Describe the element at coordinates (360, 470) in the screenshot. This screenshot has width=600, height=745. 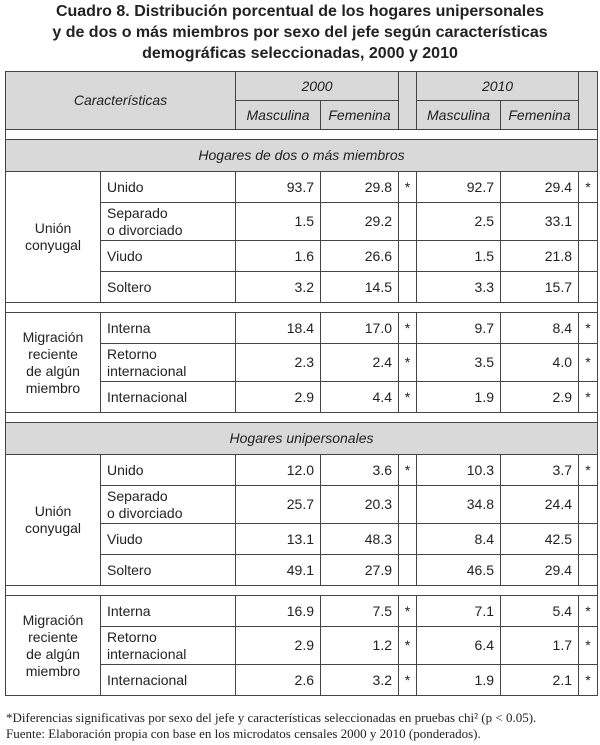
I see `value-cell: 3.6` at that location.